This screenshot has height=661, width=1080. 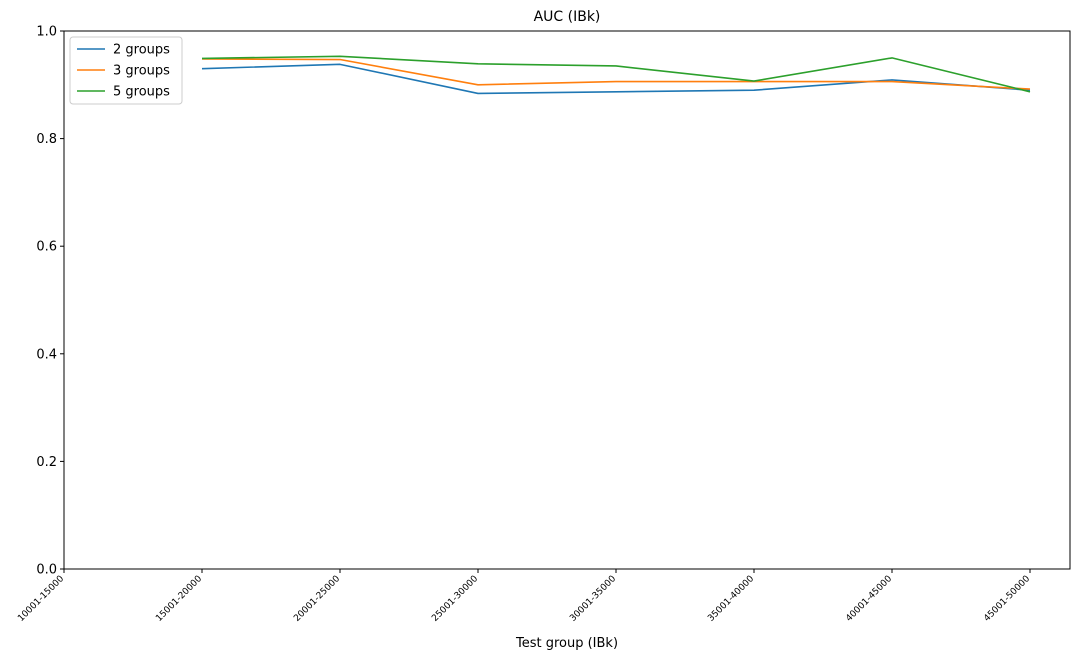 I want to click on legend-label: 3 groups, so click(x=141, y=71).